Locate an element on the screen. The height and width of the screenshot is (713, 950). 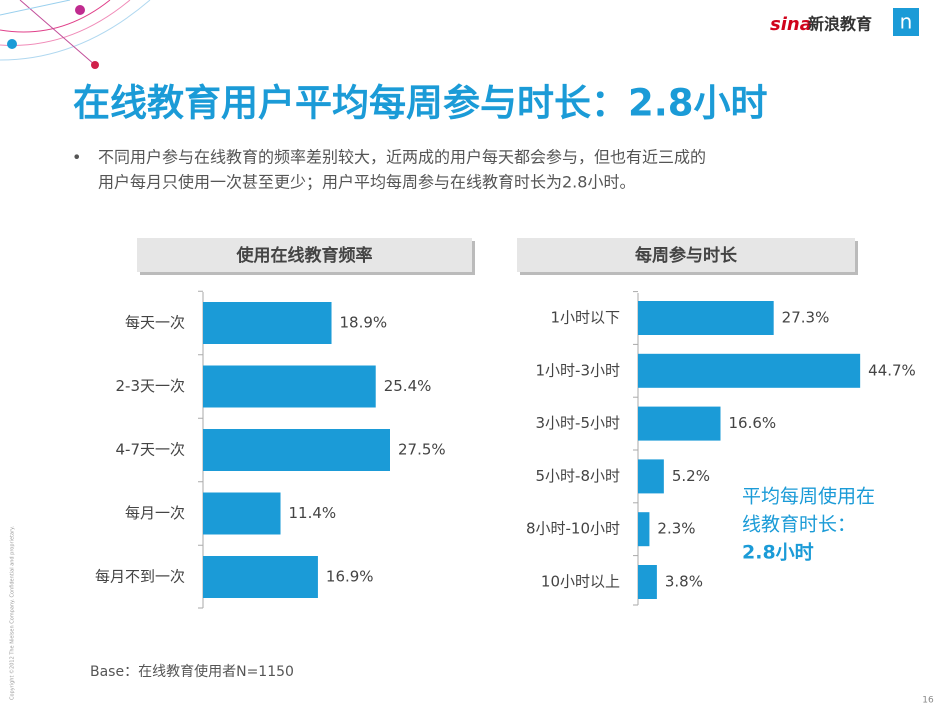
bullet-line: 不同用户参与在线教育的频率差别较大，近两成的用户每天都会参与，但也有近三成的 is located at coordinates (402, 157).